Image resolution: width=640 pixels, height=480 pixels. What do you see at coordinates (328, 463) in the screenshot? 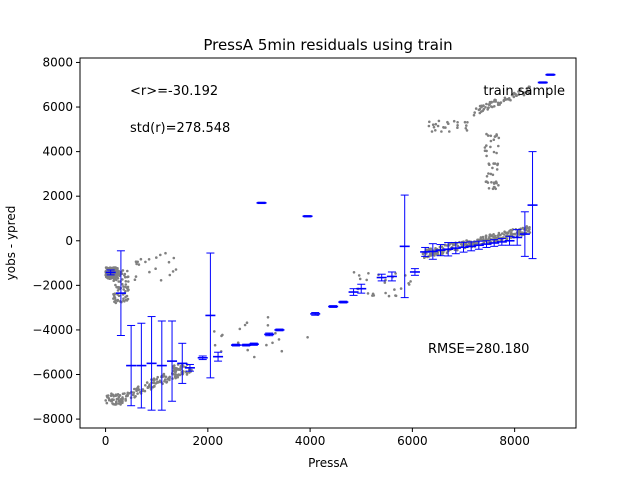
I see `x-axis-label: PressA` at bounding box center [328, 463].